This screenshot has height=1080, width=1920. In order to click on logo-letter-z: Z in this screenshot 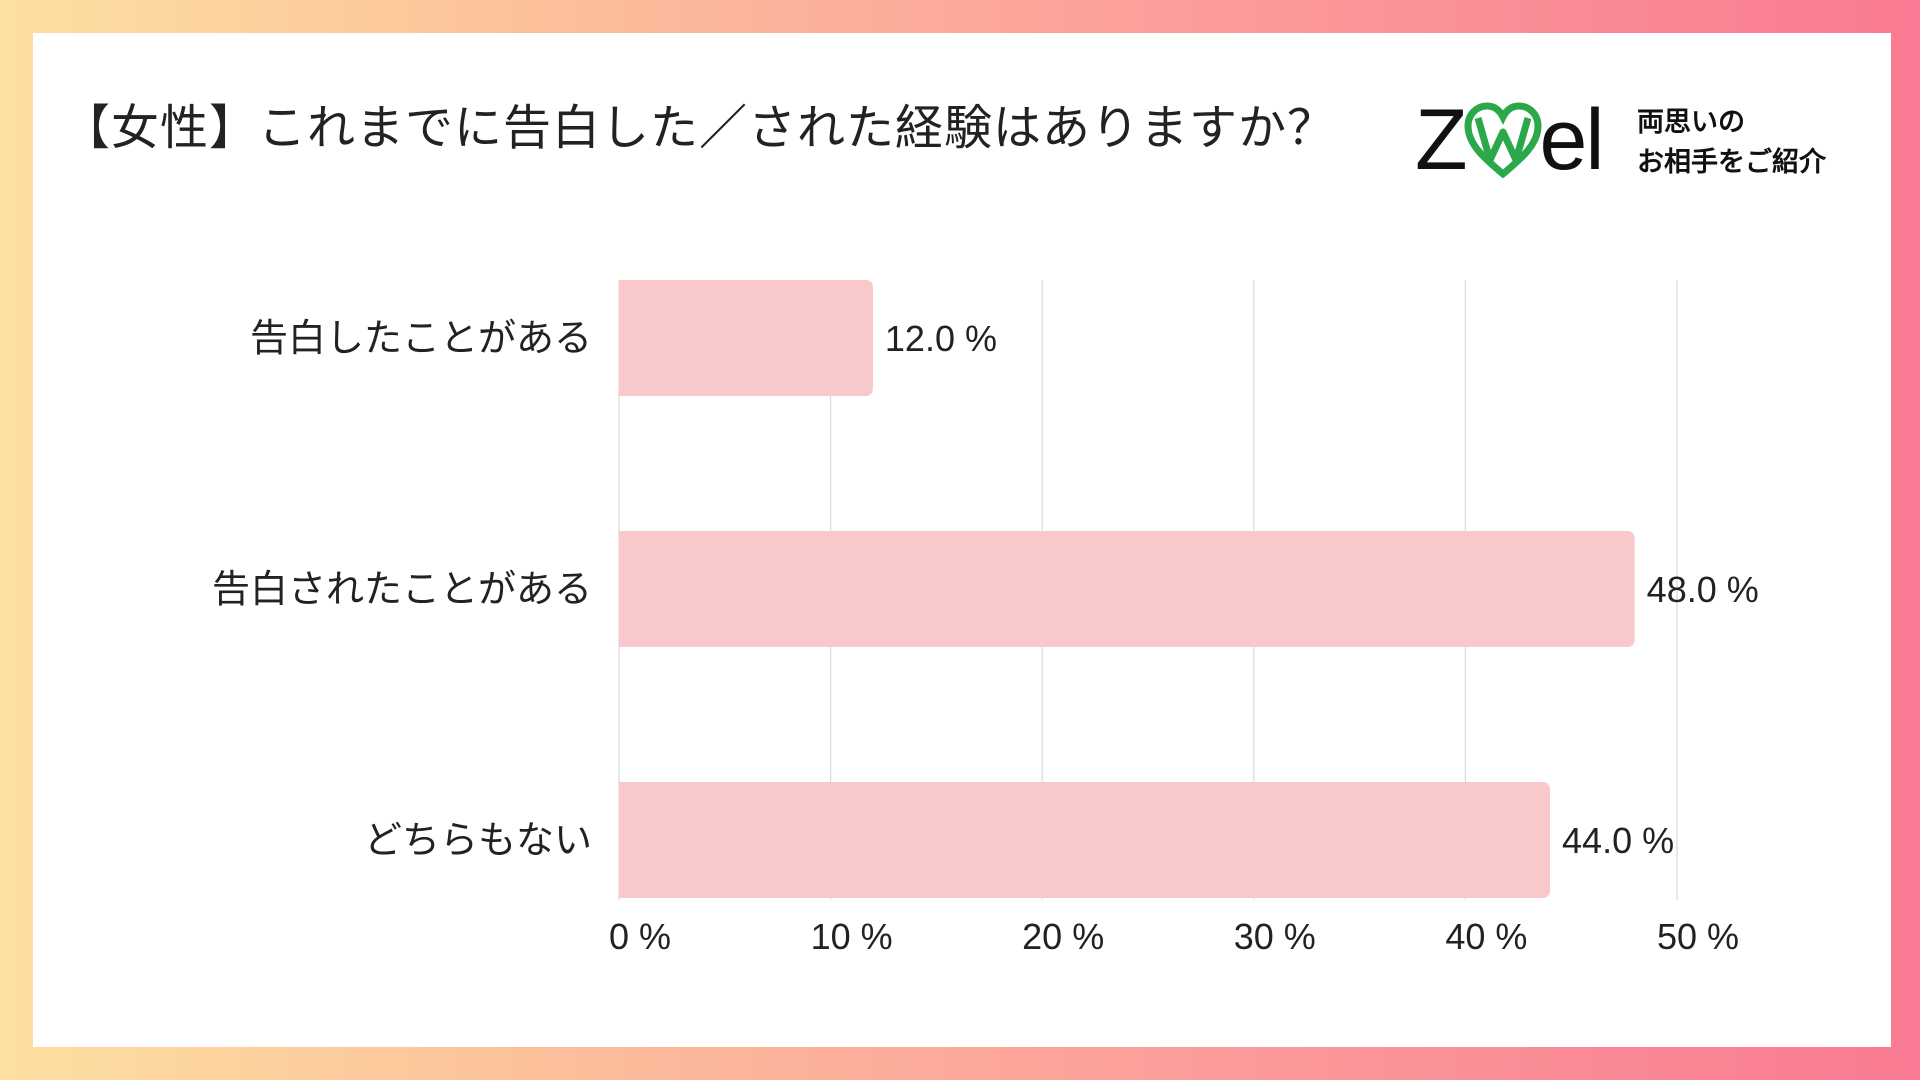, I will do `click(1441, 140)`.